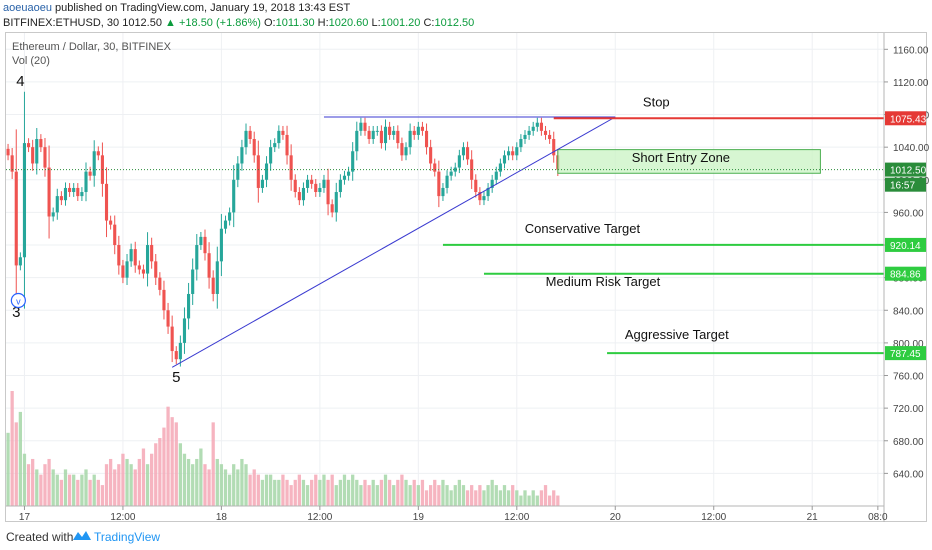  What do you see at coordinates (878, 517) in the screenshot?
I see `time-tick-label: 08:0` at bounding box center [878, 517].